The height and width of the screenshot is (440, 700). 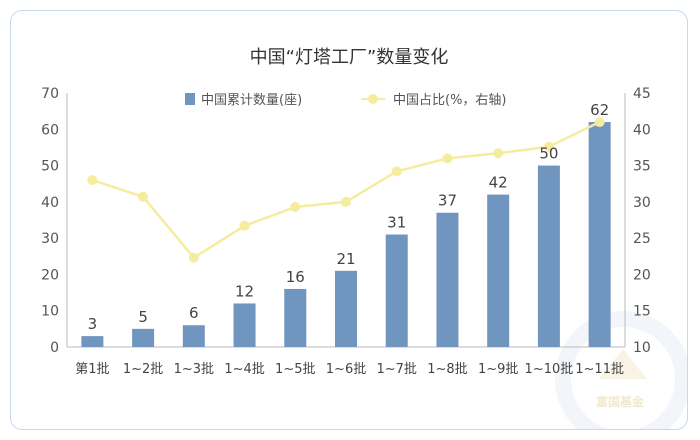 What do you see at coordinates (50, 203) in the screenshot?
I see `y-left-tick-label: 40` at bounding box center [50, 203].